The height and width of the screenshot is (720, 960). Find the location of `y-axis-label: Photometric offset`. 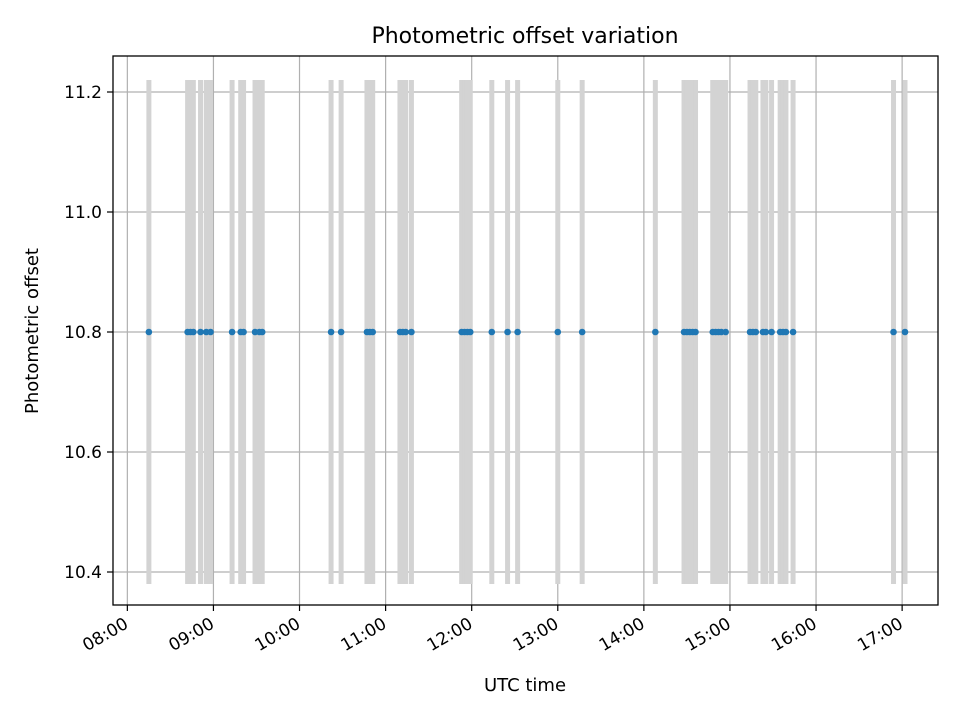

y-axis-label: Photometric offset is located at coordinates (32, 331).